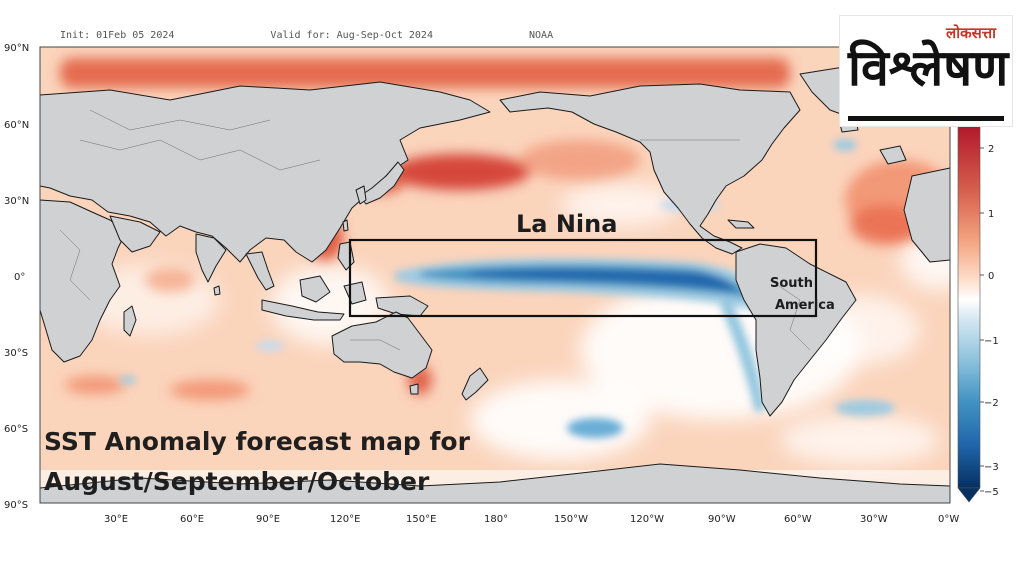  What do you see at coordinates (16, 353) in the screenshot?
I see `lat-label: 30°S` at bounding box center [16, 353].